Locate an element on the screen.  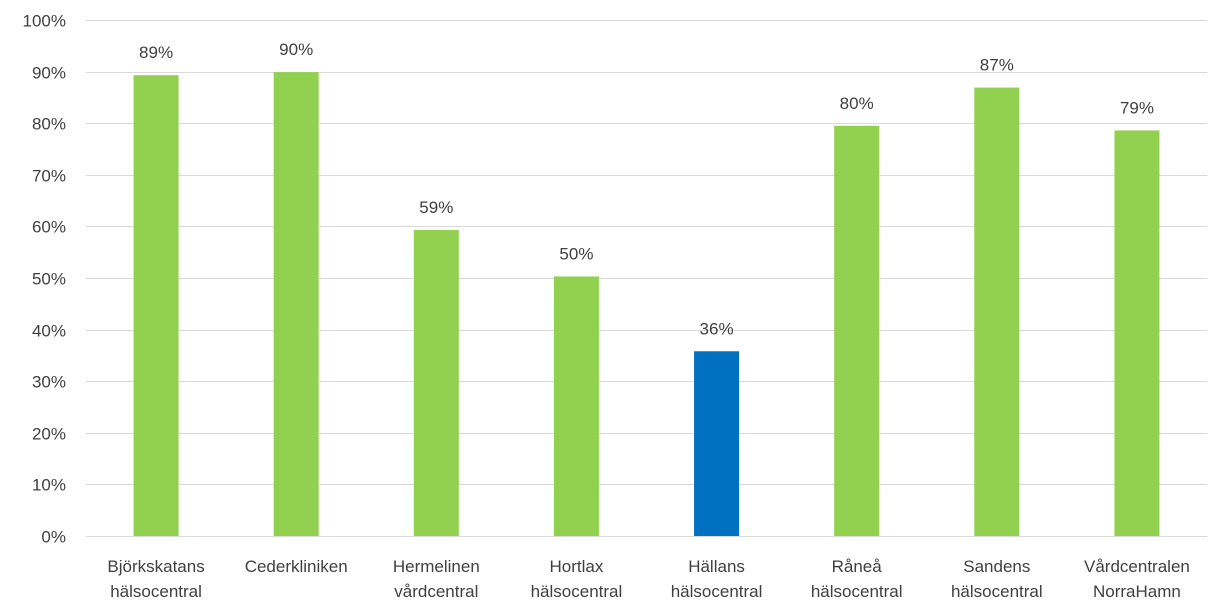
data-label-6: 87% is located at coordinates (997, 65).